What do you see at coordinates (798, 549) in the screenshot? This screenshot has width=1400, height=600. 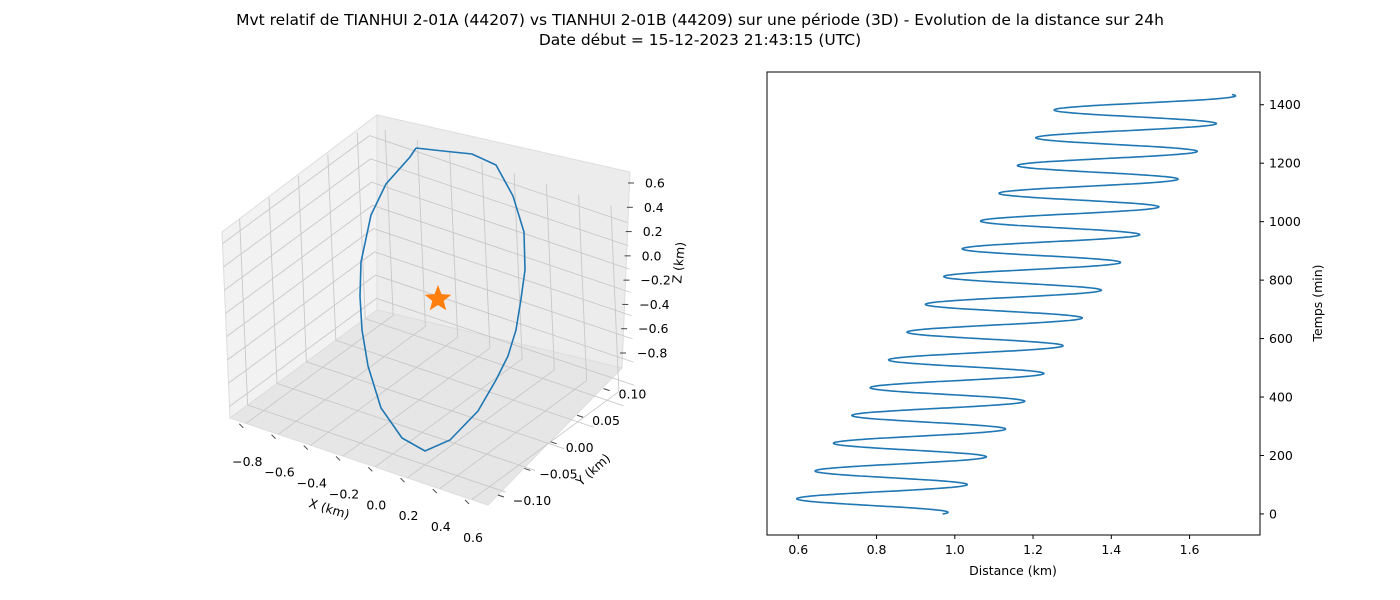 I see `x-tick-label: 0.6` at bounding box center [798, 549].